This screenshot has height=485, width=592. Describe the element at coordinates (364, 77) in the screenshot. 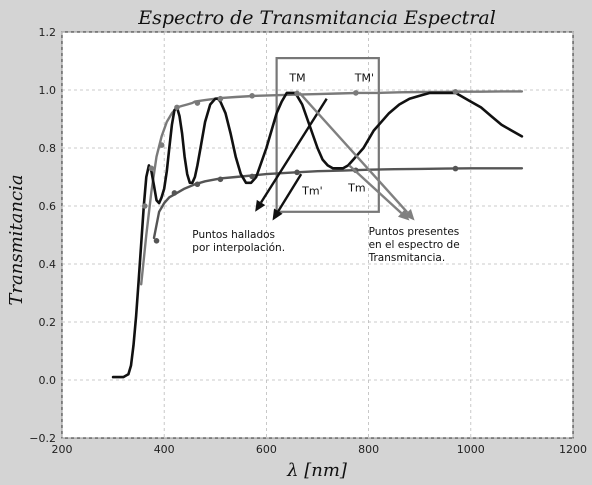

I see `point-label: TM'` at that location.